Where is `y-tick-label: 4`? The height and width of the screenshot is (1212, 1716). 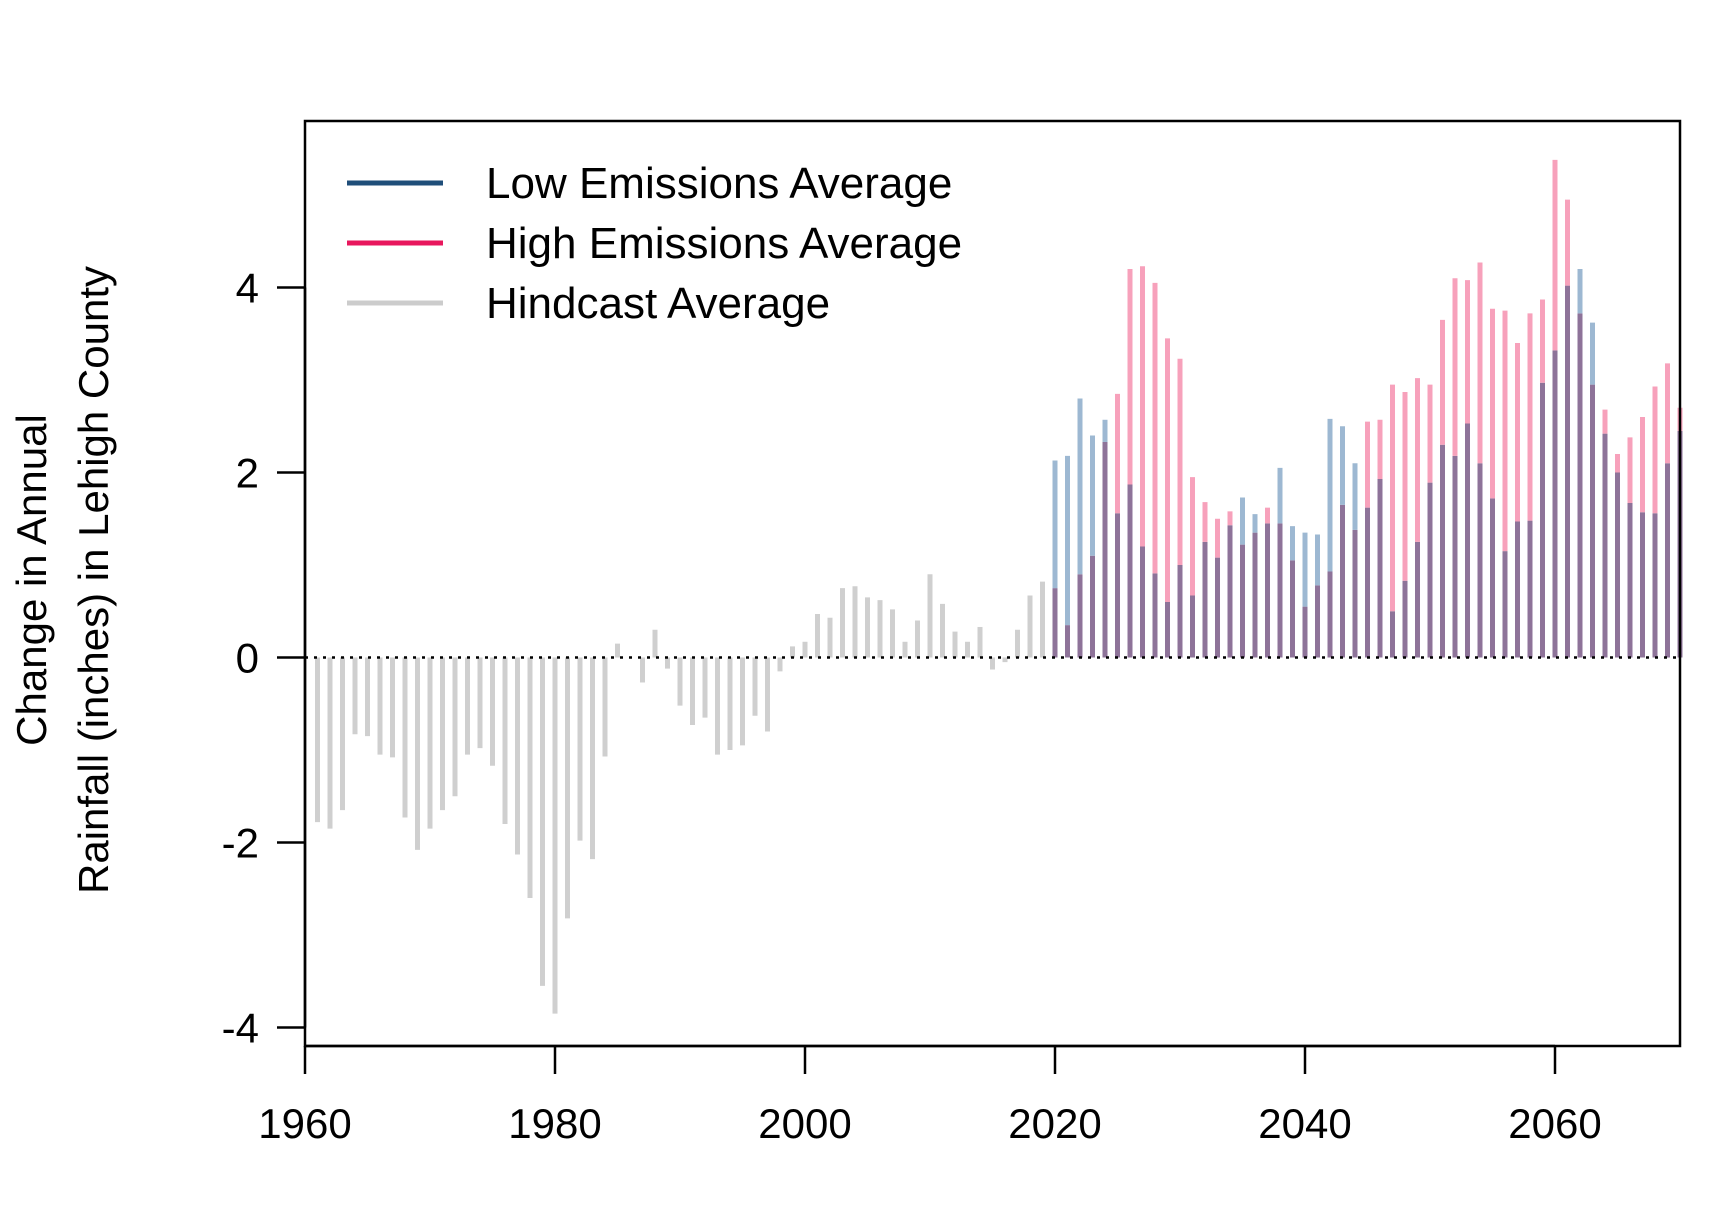 y-tick-label: 4 is located at coordinates (247, 288).